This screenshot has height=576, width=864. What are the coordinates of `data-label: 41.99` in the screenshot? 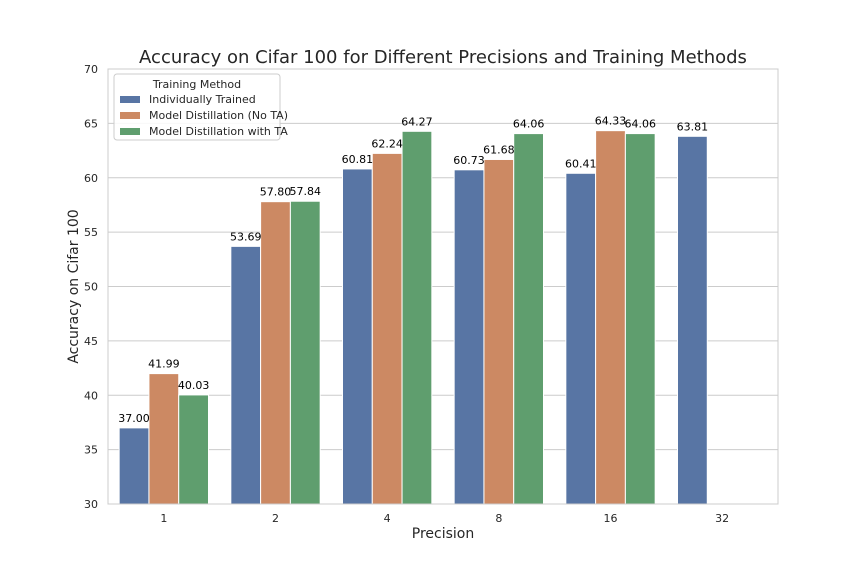 It's located at (164, 364).